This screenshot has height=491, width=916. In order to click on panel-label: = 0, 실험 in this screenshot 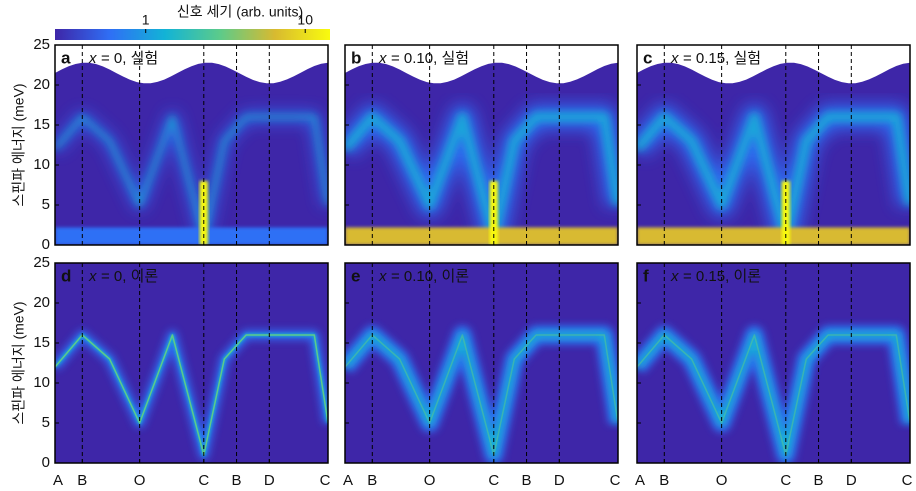, I will do `click(129, 58)`.